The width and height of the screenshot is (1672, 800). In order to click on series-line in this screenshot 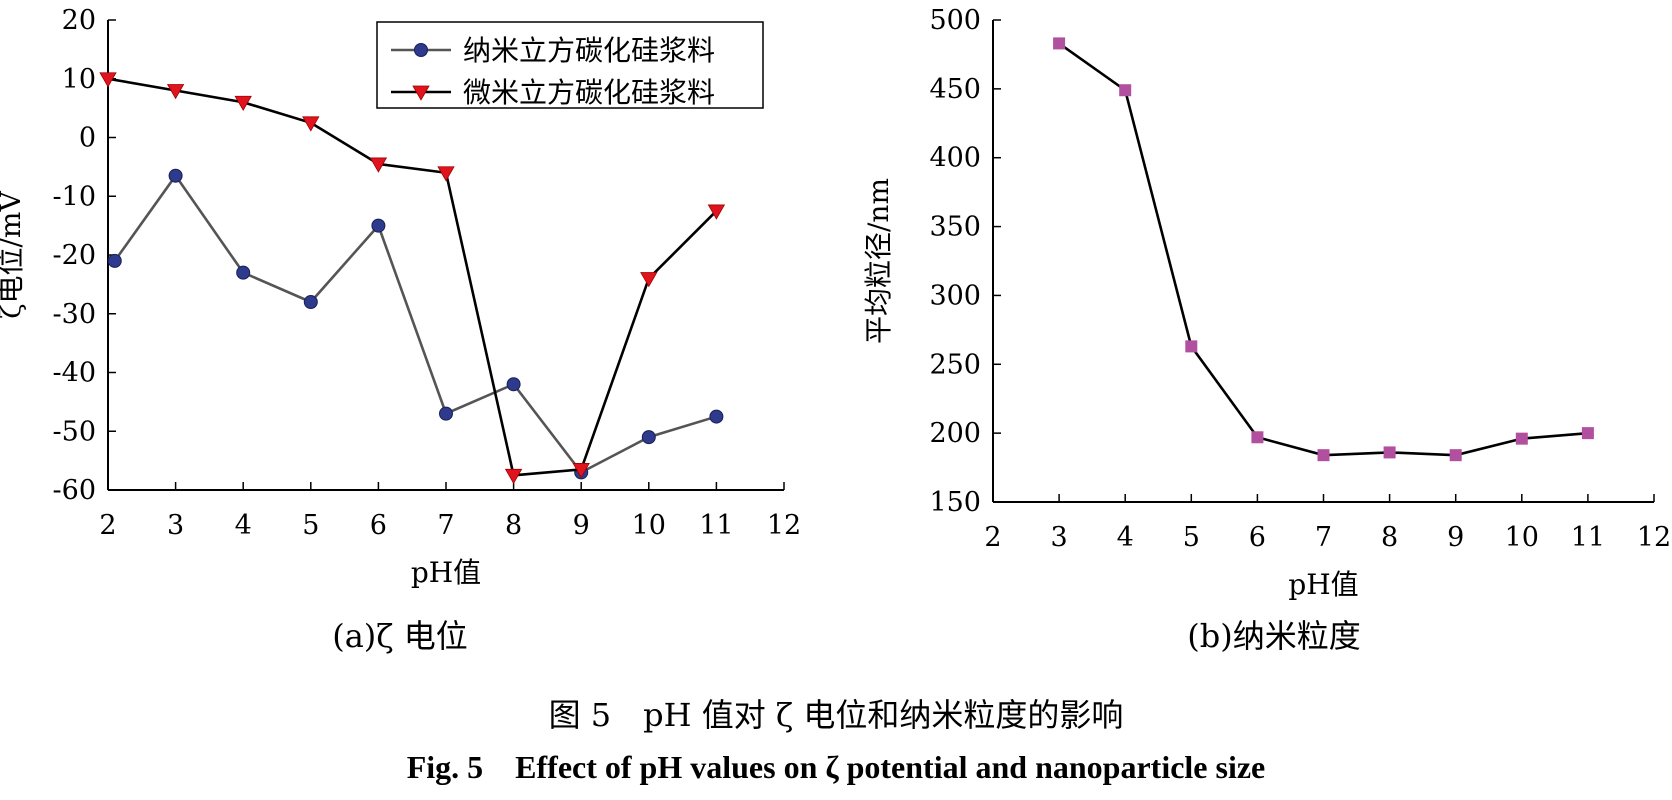, I will do `click(415, 324)`.